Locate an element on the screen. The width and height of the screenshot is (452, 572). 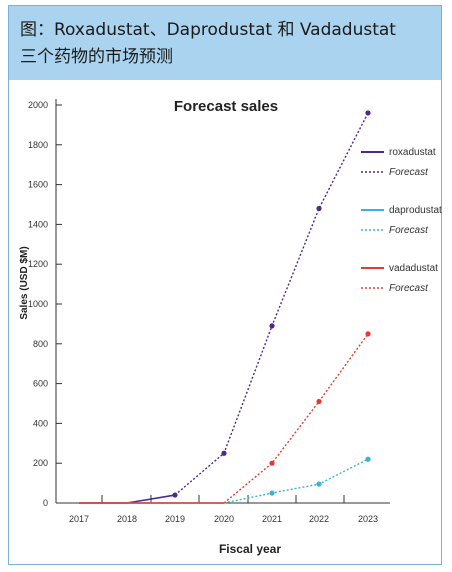
y-tick-label: 2000 is located at coordinates (38, 105).